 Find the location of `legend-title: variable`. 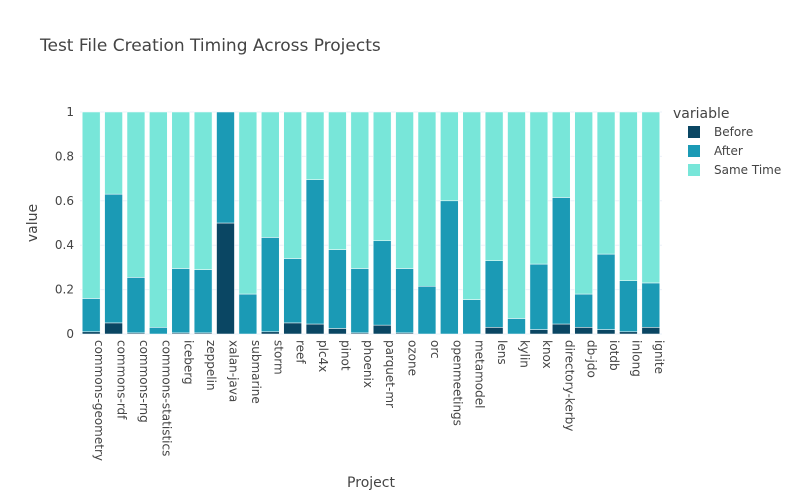

legend-title: variable is located at coordinates (701, 114).